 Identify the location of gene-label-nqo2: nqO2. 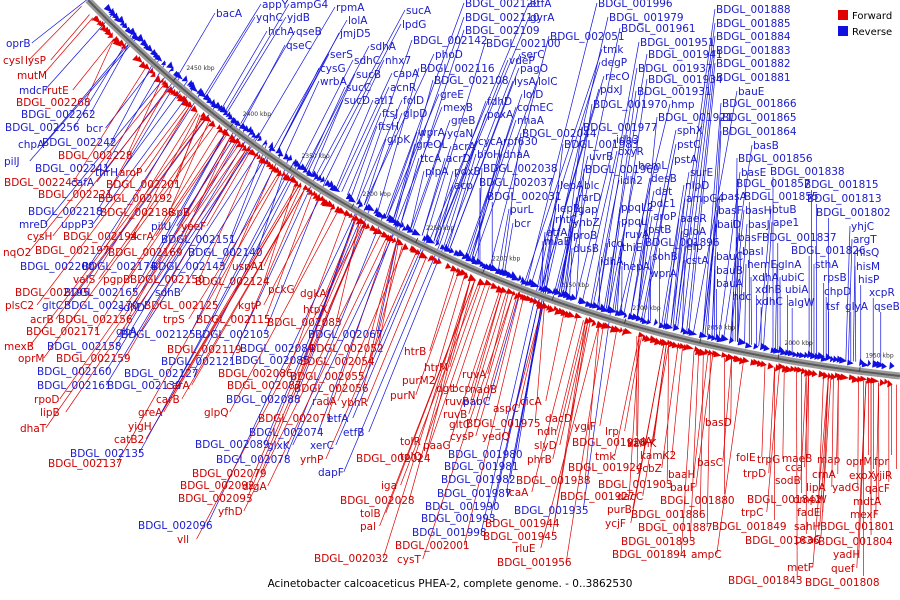
(17, 253).